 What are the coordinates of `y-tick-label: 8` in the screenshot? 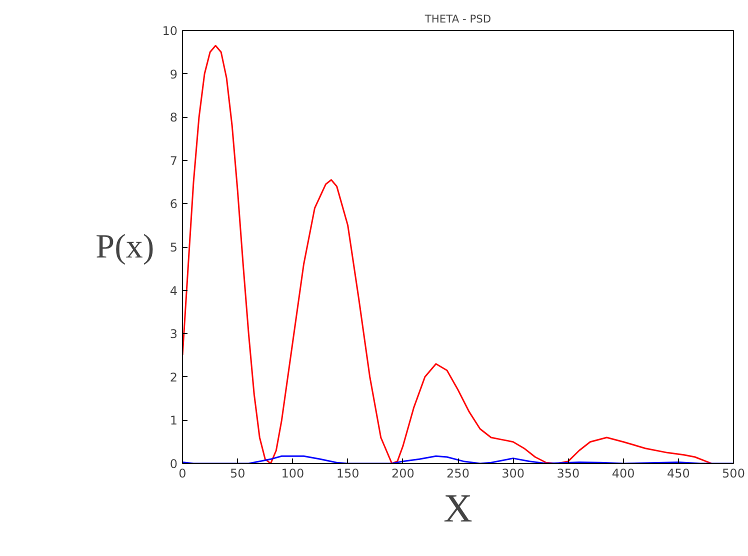 It's located at (174, 117).